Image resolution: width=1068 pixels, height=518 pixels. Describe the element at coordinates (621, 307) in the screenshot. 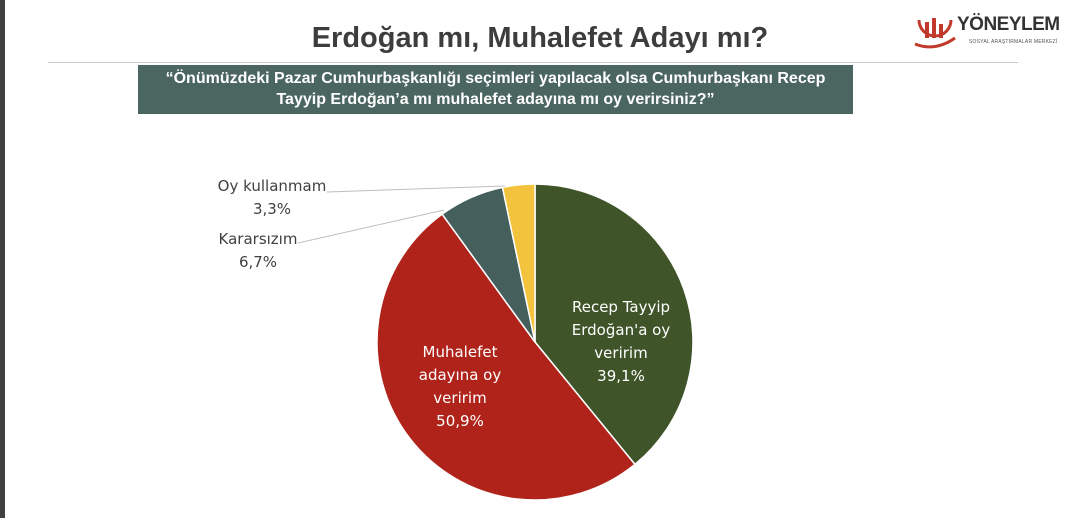

I see `slice-label-line-0-0: Recep Tayyip` at that location.